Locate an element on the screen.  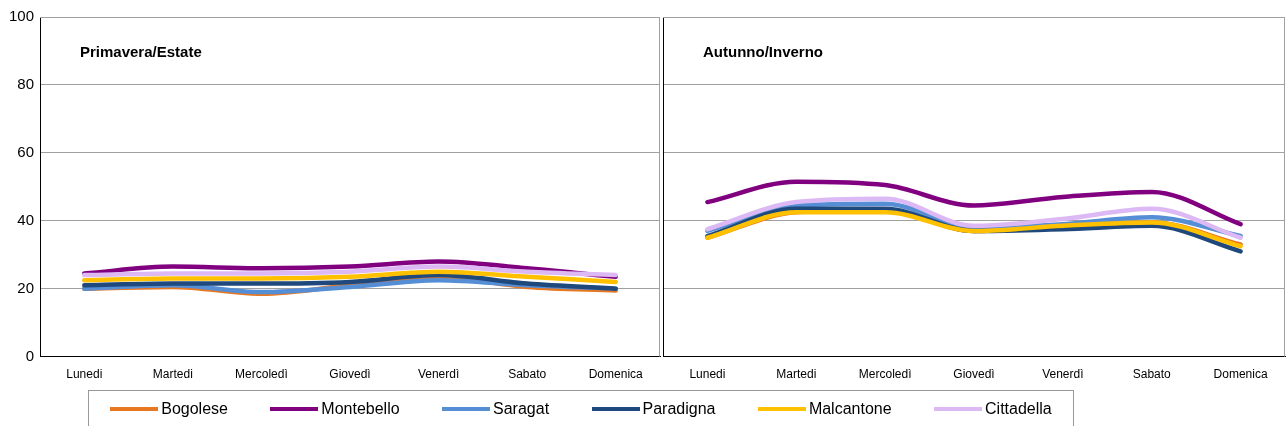
y-tick-label: 100 is located at coordinates (21, 16).